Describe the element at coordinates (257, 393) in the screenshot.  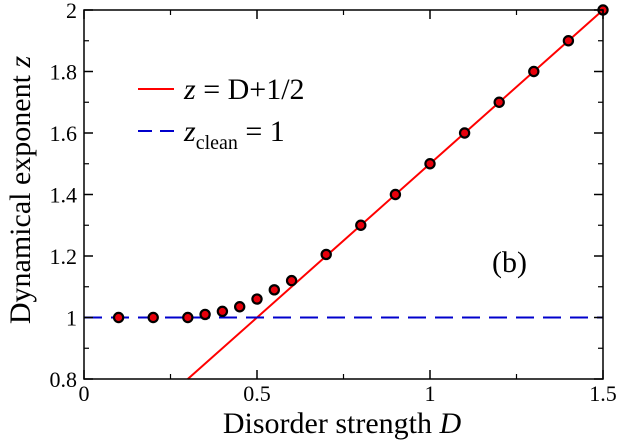
I see `x-tick-label: 0.5` at that location.